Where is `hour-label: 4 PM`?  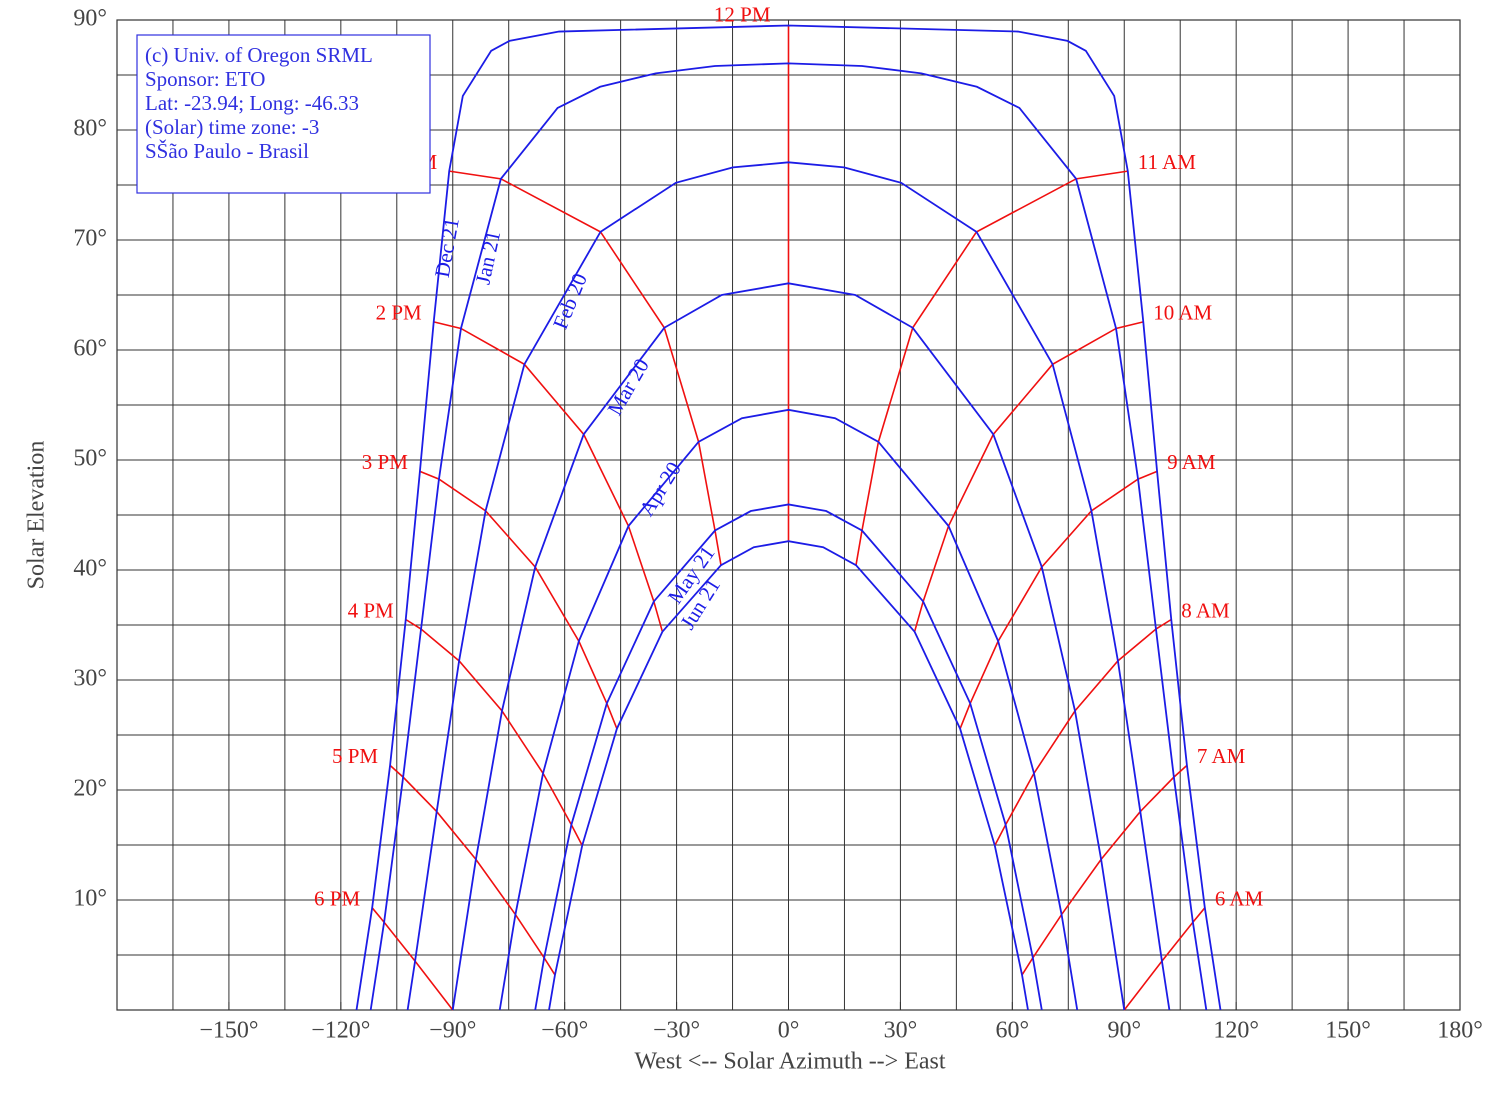
hour-label: 4 PM is located at coordinates (371, 610).